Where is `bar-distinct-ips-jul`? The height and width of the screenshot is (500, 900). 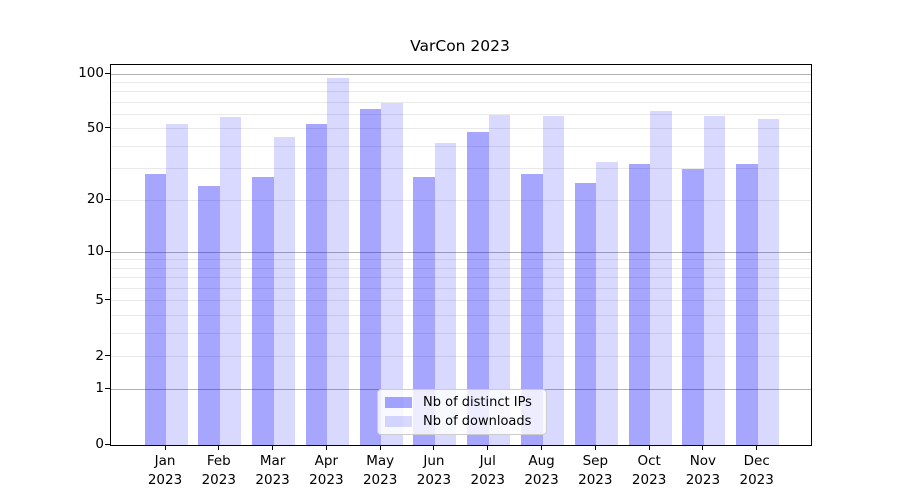
bar-distinct-ips-jul is located at coordinates (478, 288).